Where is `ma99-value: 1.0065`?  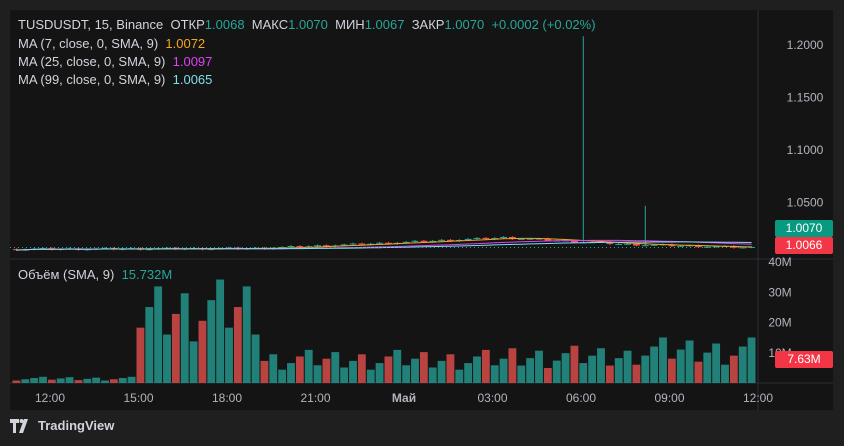 ma99-value: 1.0065 is located at coordinates (192, 79).